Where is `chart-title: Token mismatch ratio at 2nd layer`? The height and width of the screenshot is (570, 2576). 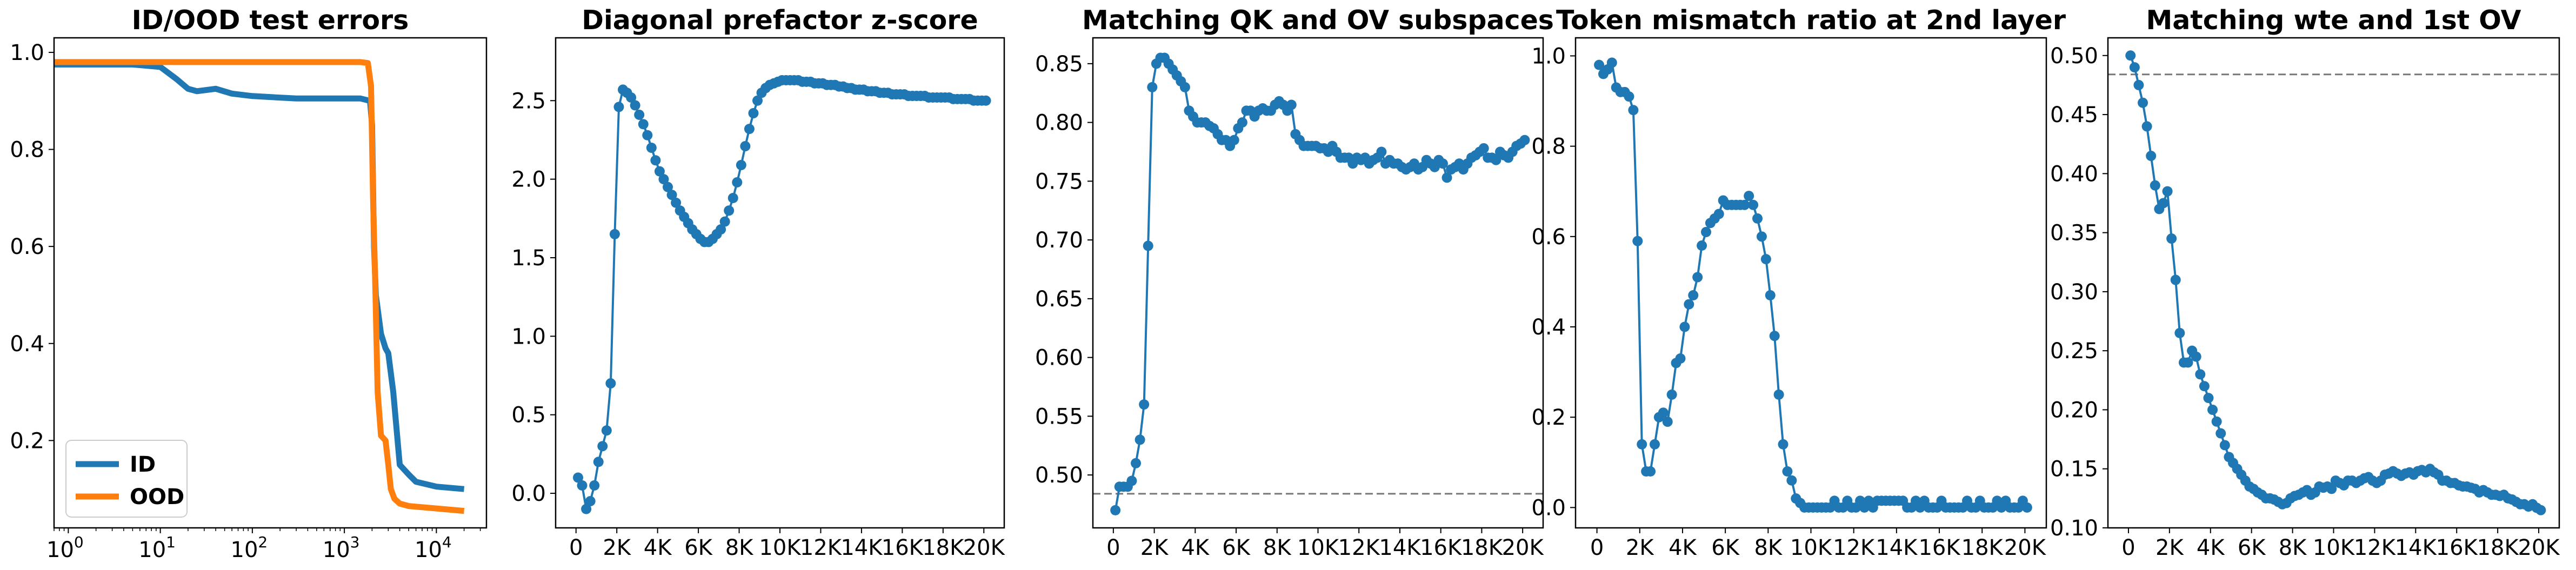 chart-title: Token mismatch ratio at 2nd layer is located at coordinates (1811, 20).